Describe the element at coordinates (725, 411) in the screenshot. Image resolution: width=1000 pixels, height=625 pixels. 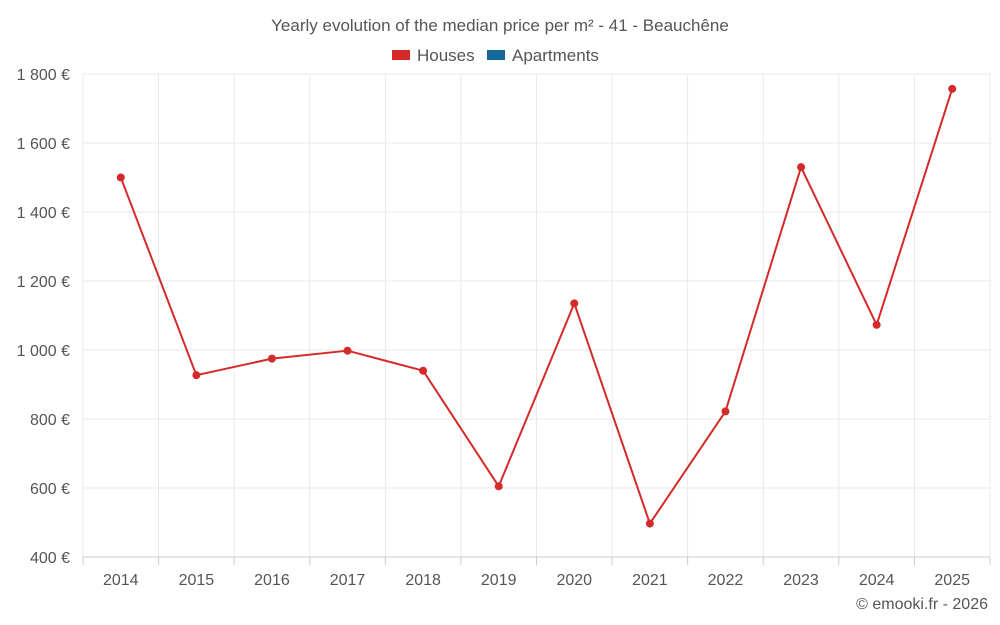
I see `data-point-houses-2022` at that location.